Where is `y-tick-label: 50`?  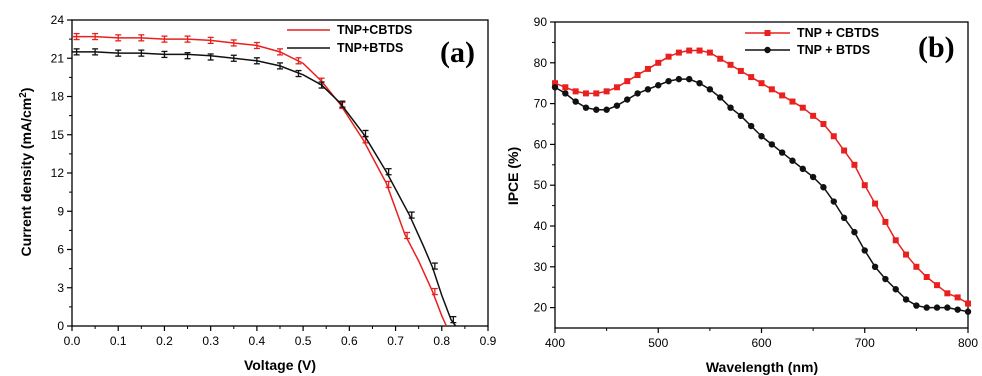
y-tick-label: 50 is located at coordinates (541, 185).